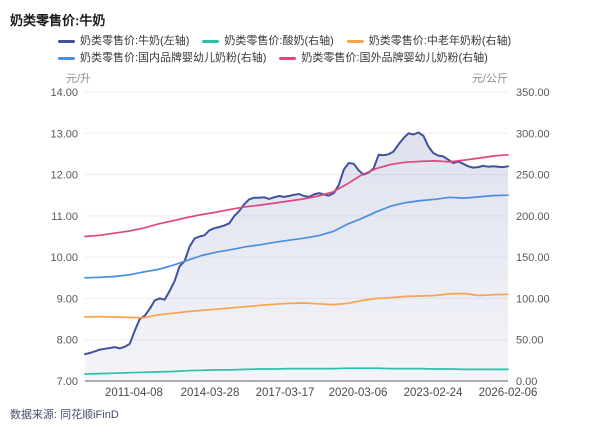 The width and height of the screenshot is (600, 439). Describe the element at coordinates (533, 299) in the screenshot. I see `svg-text: 100.00` at that location.